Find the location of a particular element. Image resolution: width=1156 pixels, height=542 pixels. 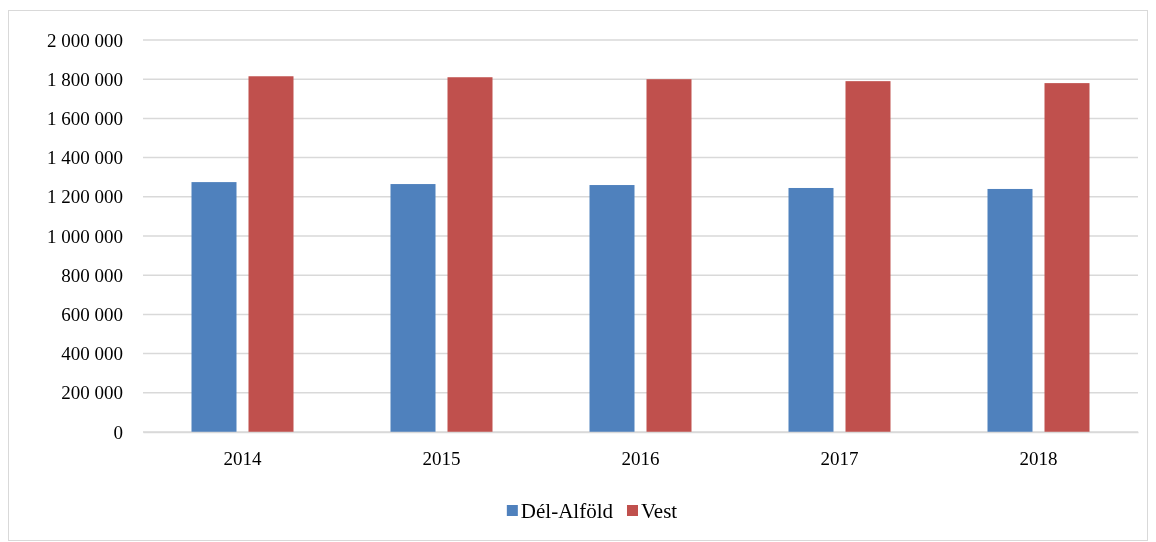

y-tick-label: 1 400 000 is located at coordinates (85, 158).